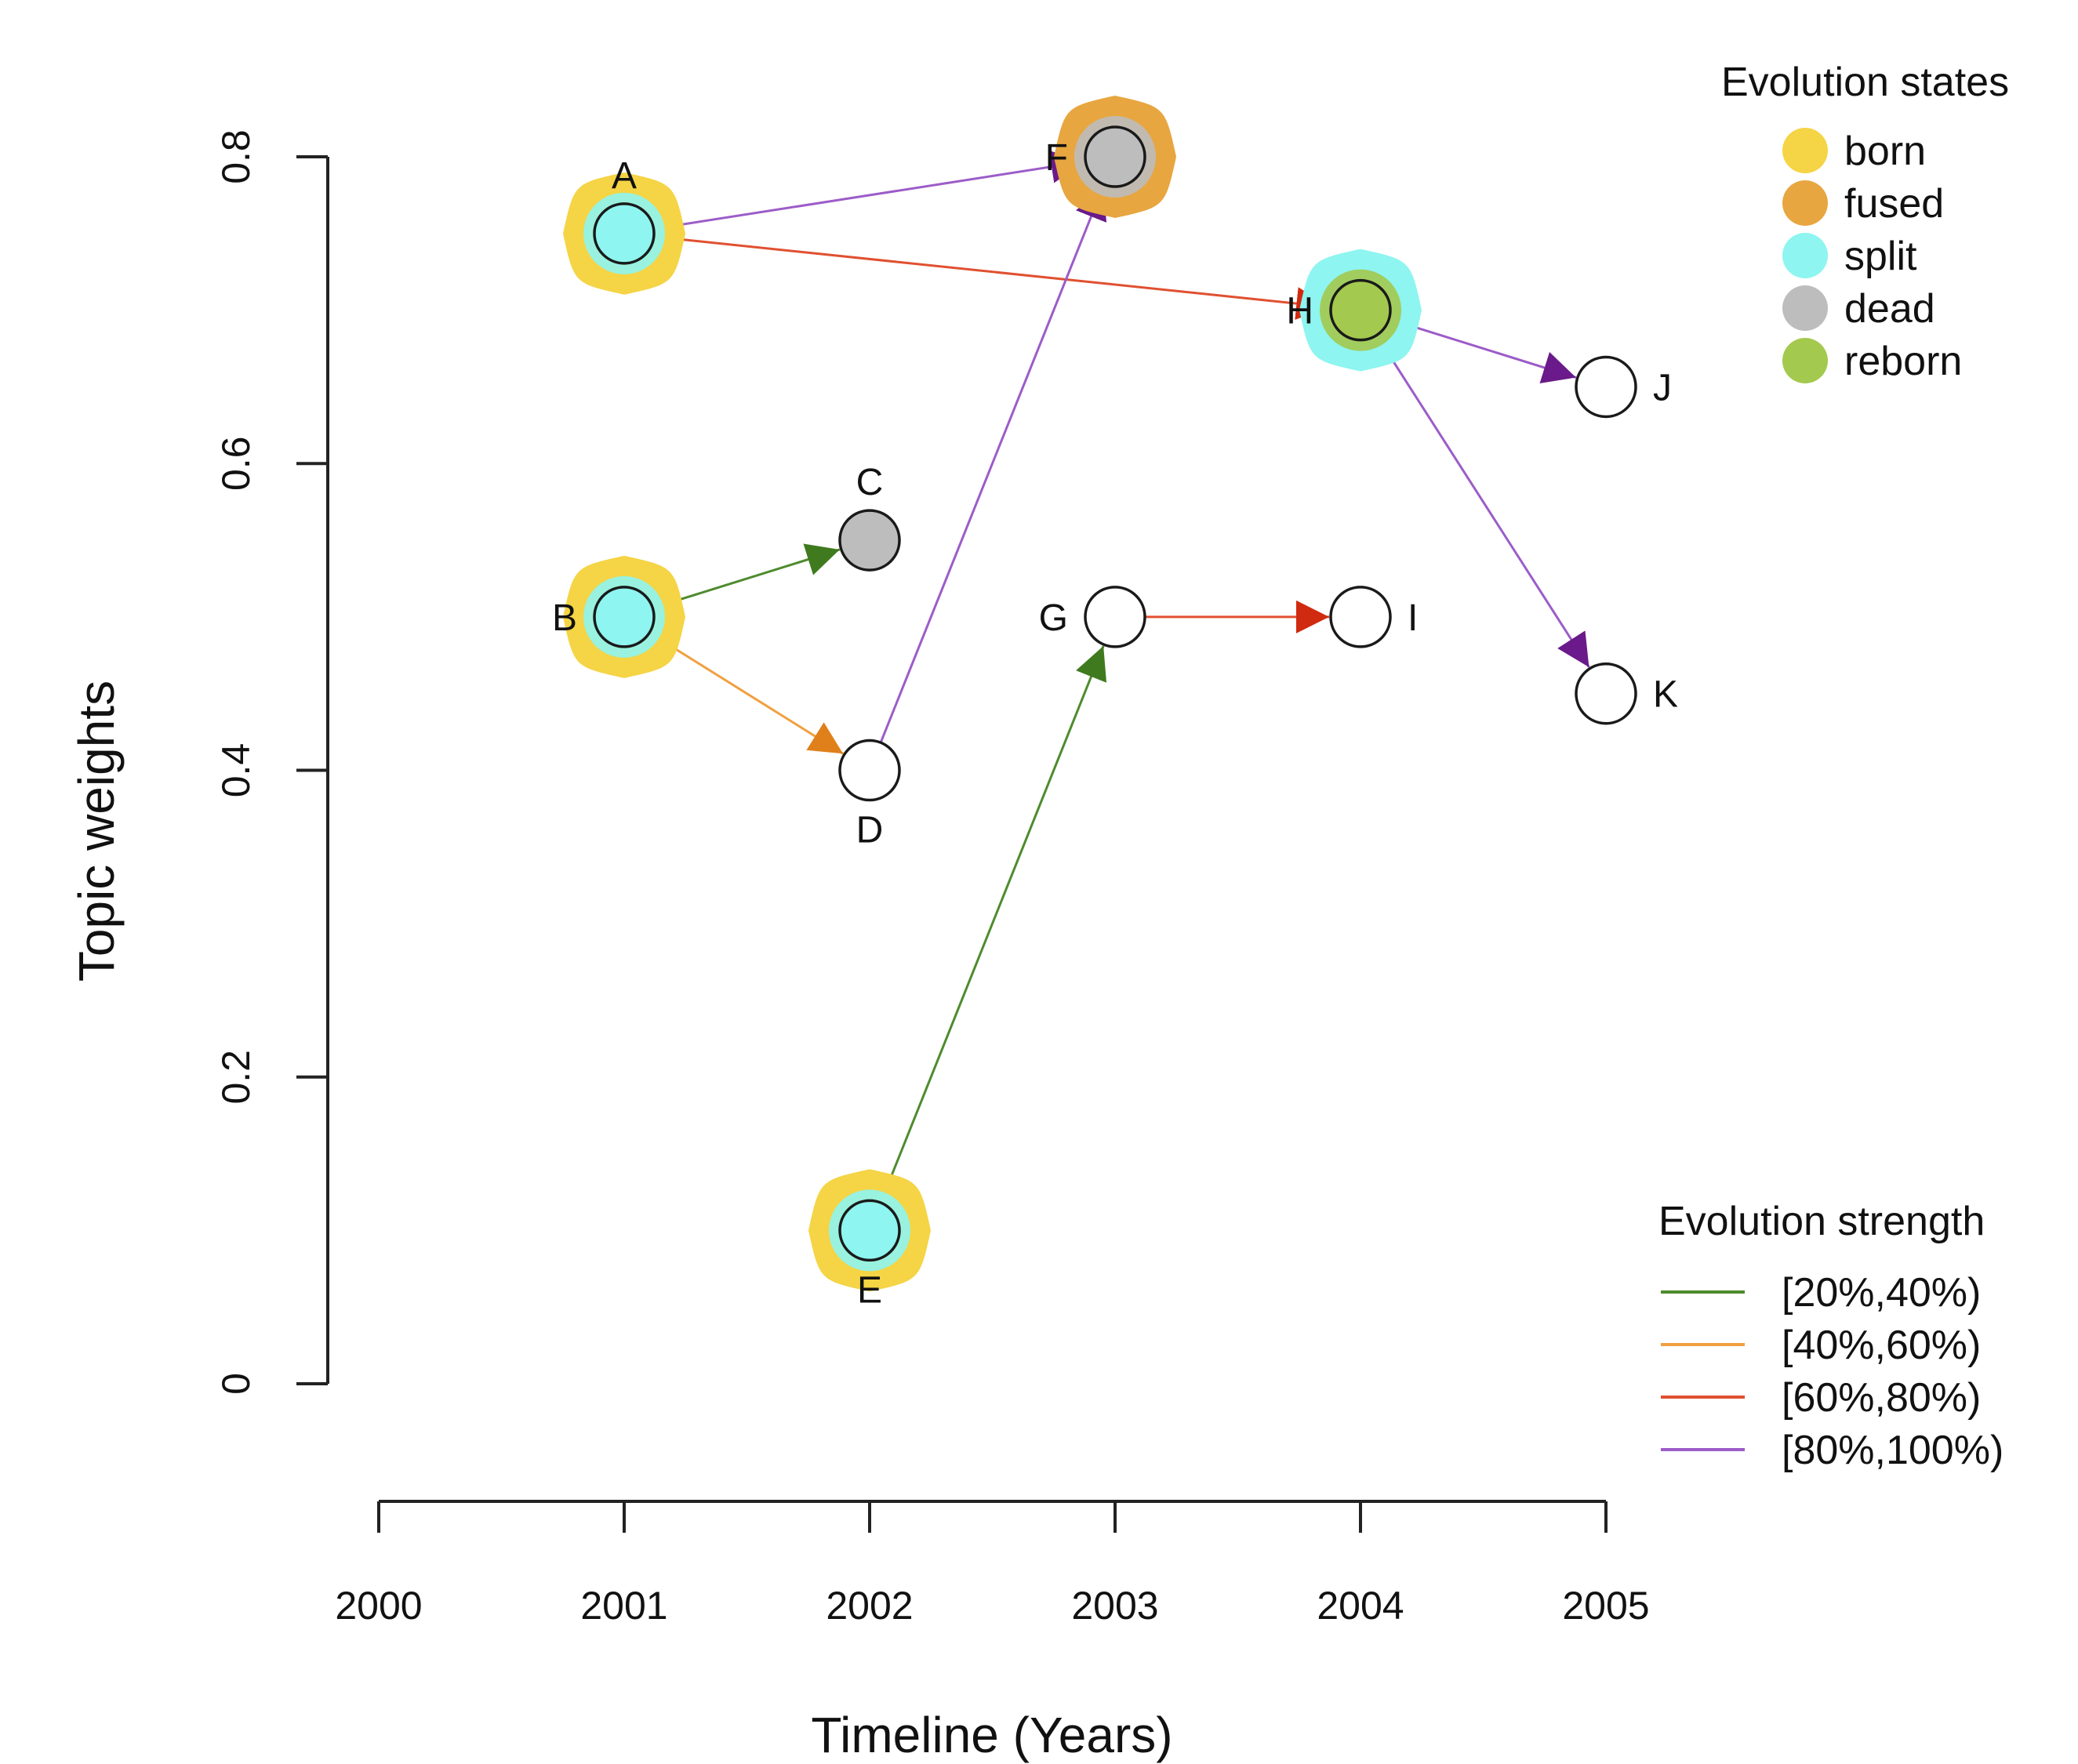 The image size is (2078, 1764). Describe the element at coordinates (236, 770) in the screenshot. I see `y-tick-label: 0.4` at that location.